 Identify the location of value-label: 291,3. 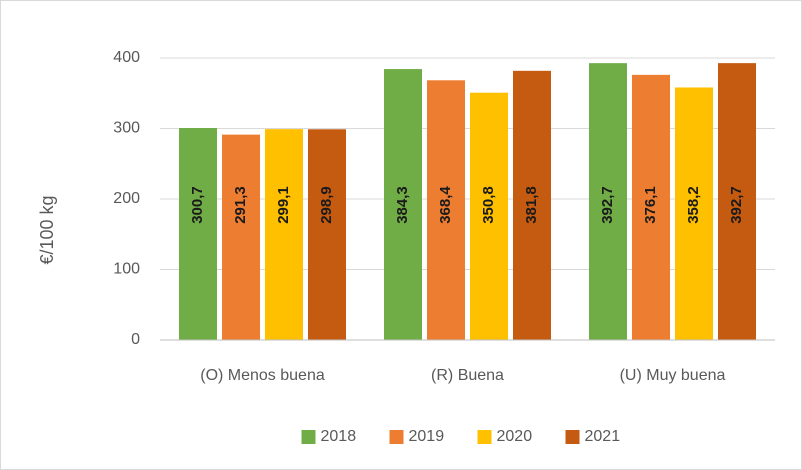
(240, 205).